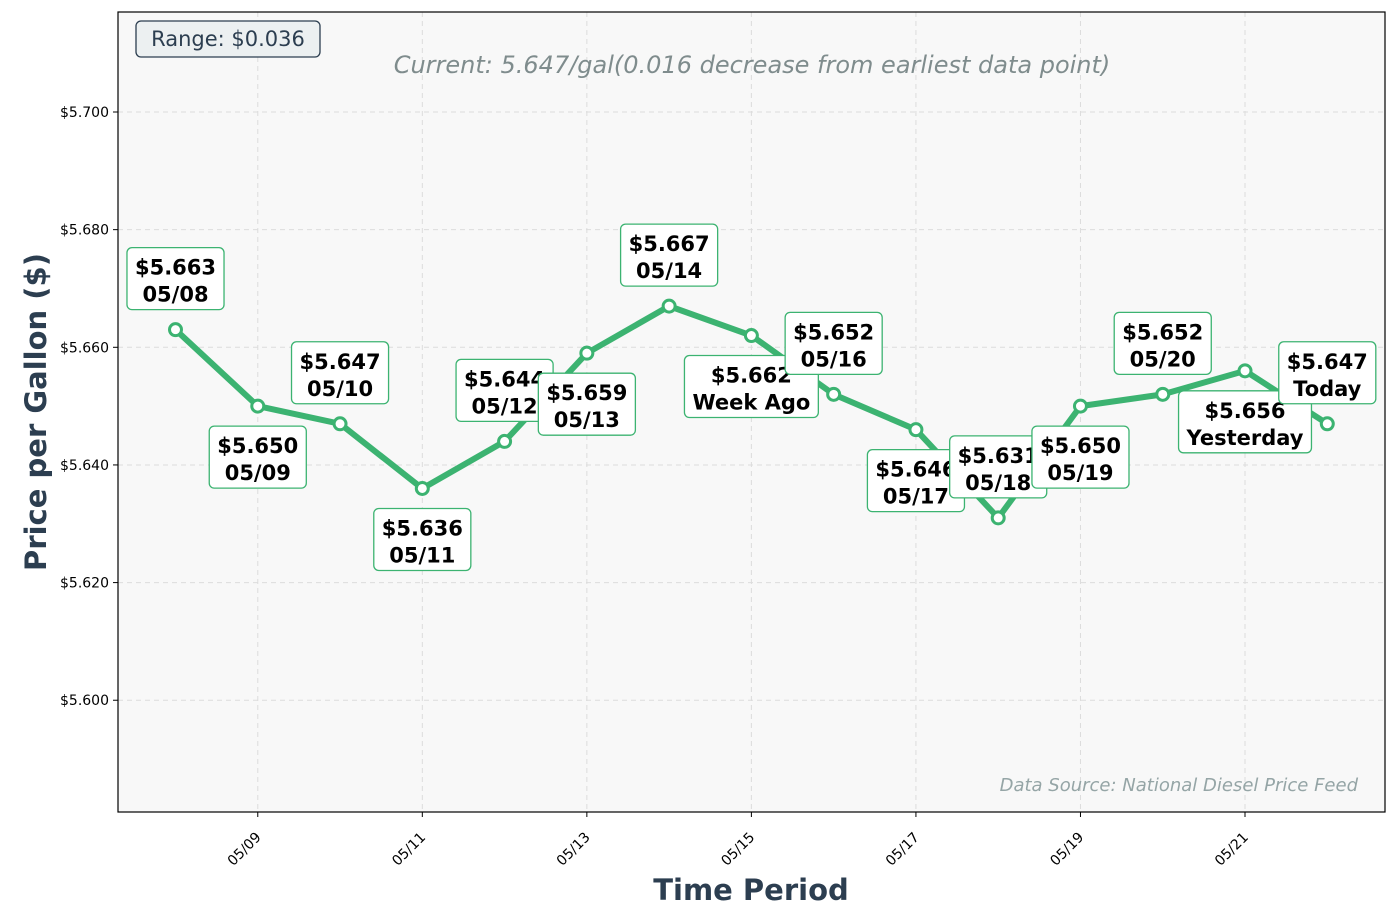 The height and width of the screenshot is (918, 1397). I want to click on point-label: $5.646 05/17, so click(916, 480).